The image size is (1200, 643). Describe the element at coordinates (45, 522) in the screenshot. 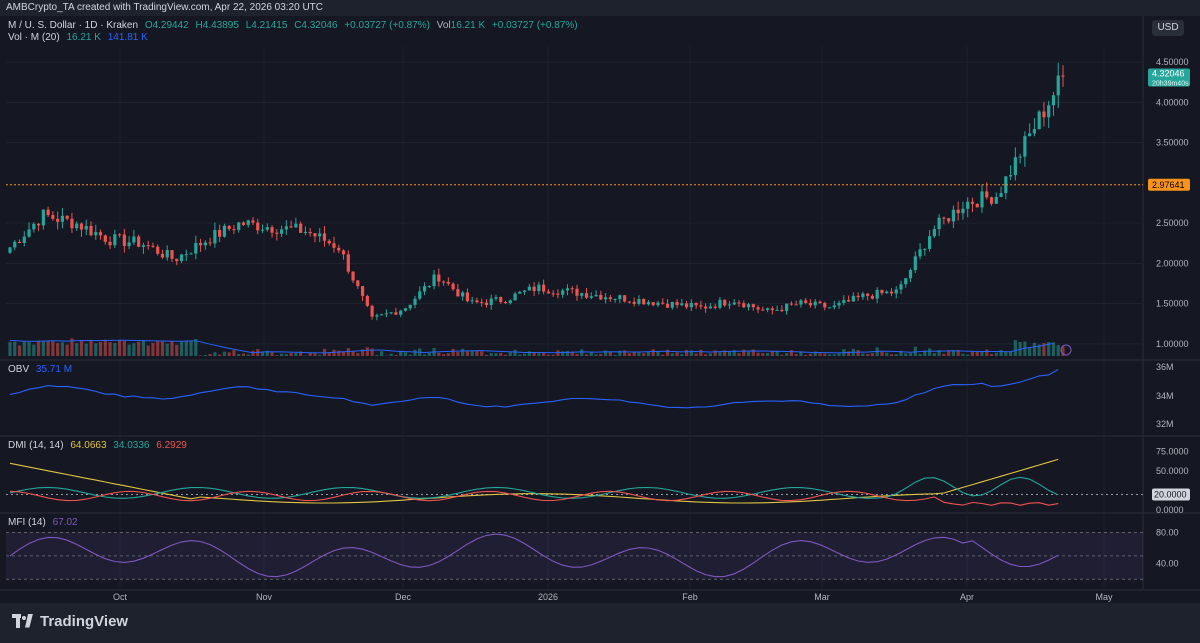

I see `mfi-legend: MFI (14) 67.02` at that location.